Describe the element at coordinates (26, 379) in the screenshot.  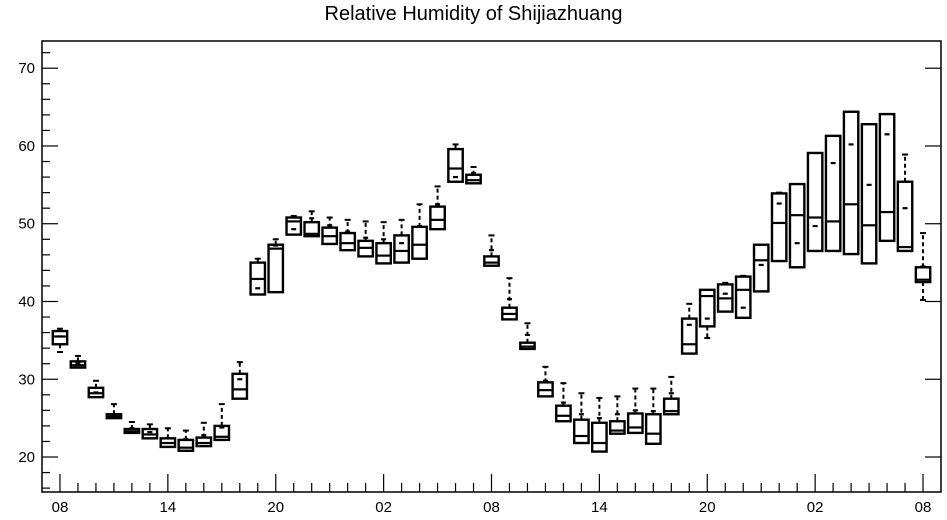
I see `y-tick-label: 30` at that location.